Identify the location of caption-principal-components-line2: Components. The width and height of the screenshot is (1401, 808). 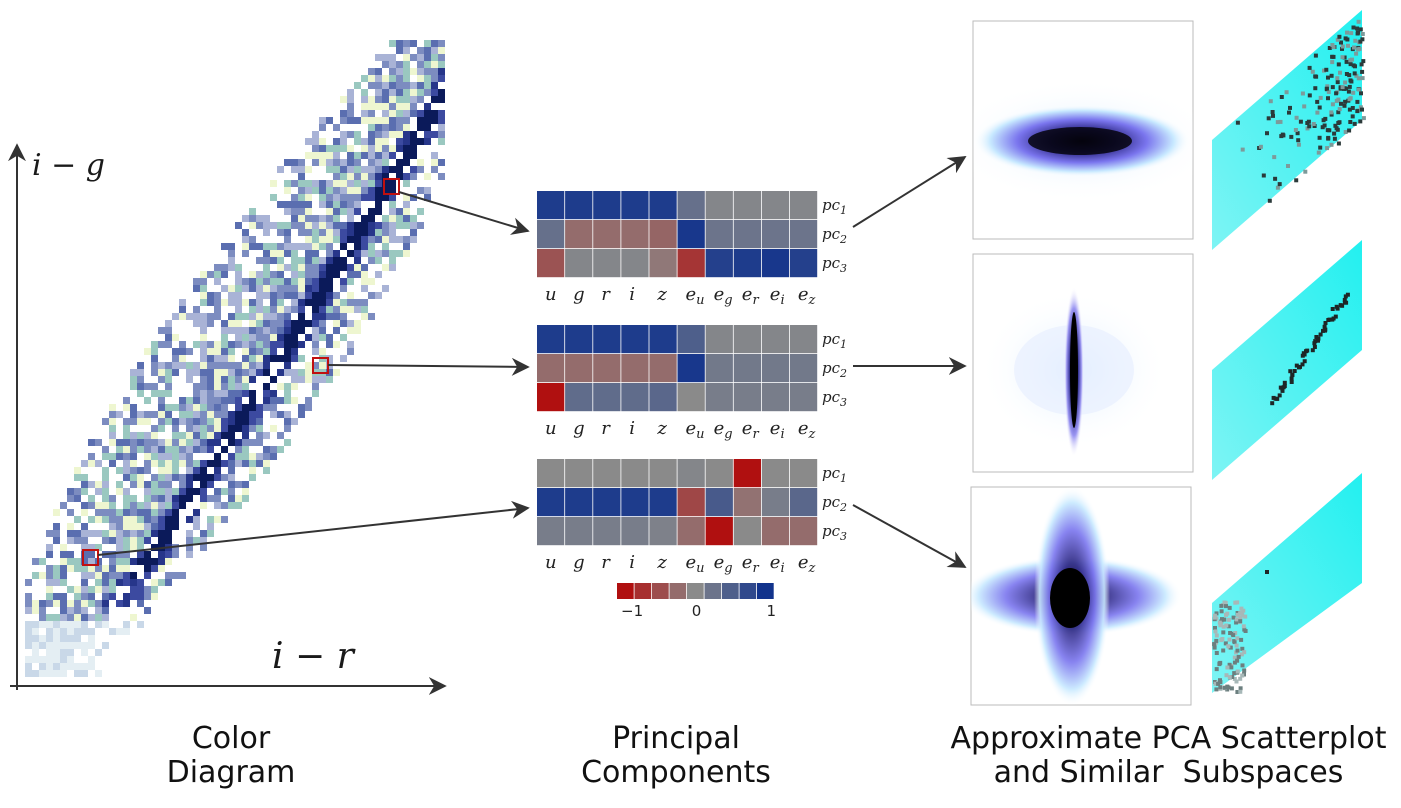
(676, 772).